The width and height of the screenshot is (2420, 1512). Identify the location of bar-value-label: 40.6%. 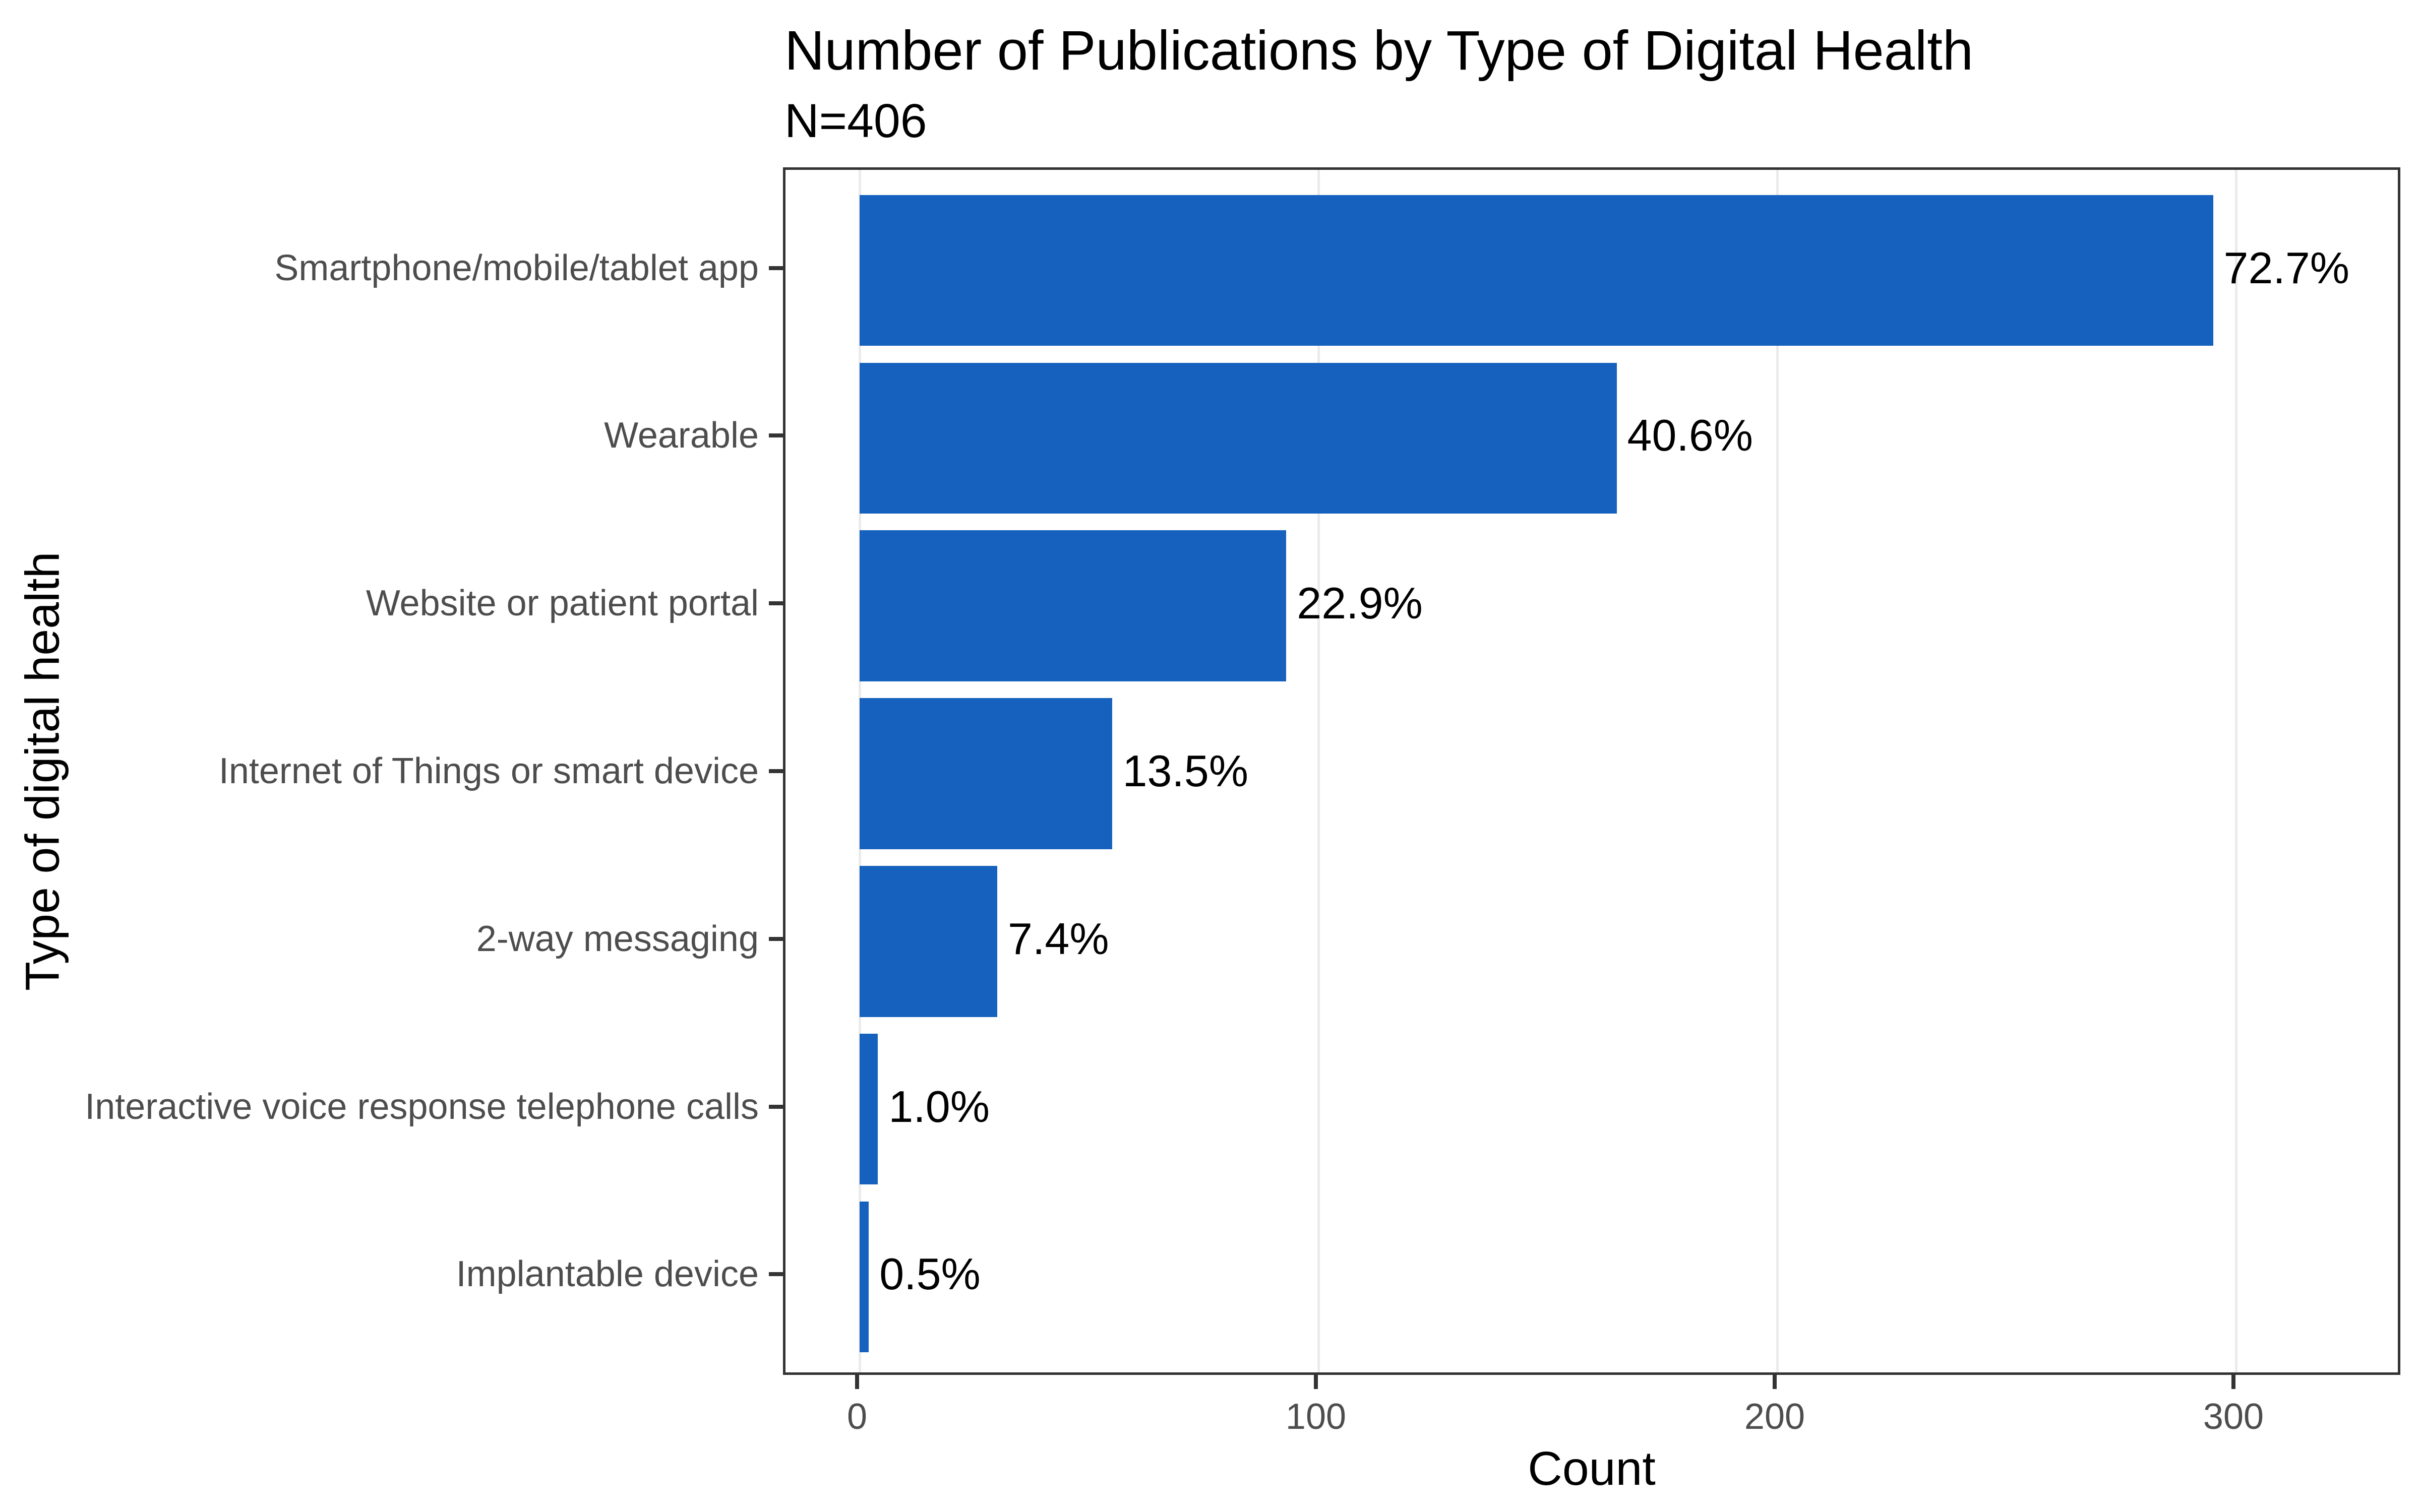
(1690, 435).